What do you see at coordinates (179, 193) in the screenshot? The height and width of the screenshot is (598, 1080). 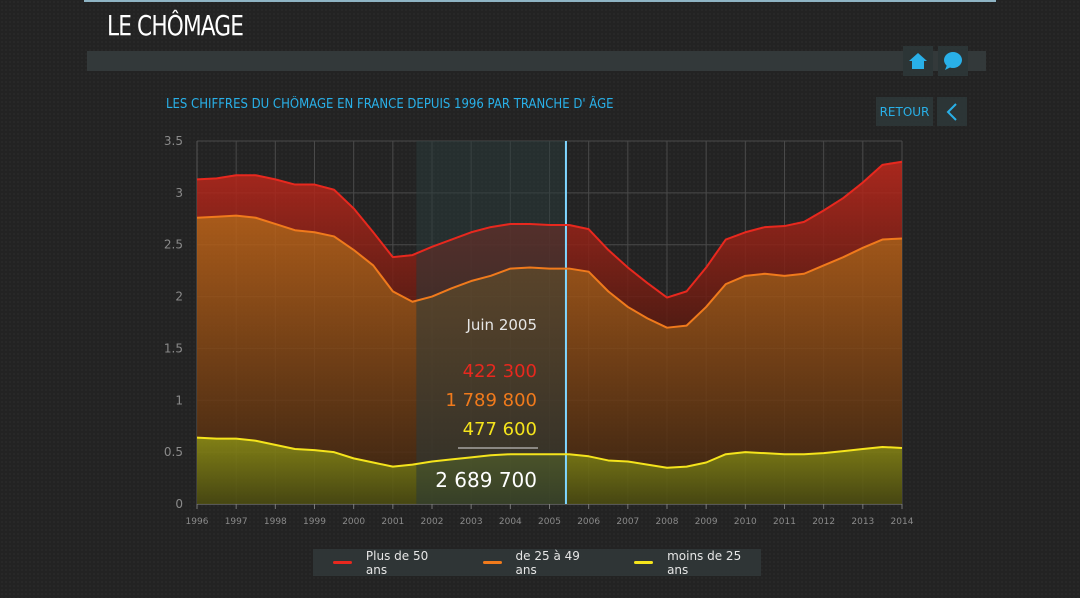 I see `y-tick-label: 3` at bounding box center [179, 193].